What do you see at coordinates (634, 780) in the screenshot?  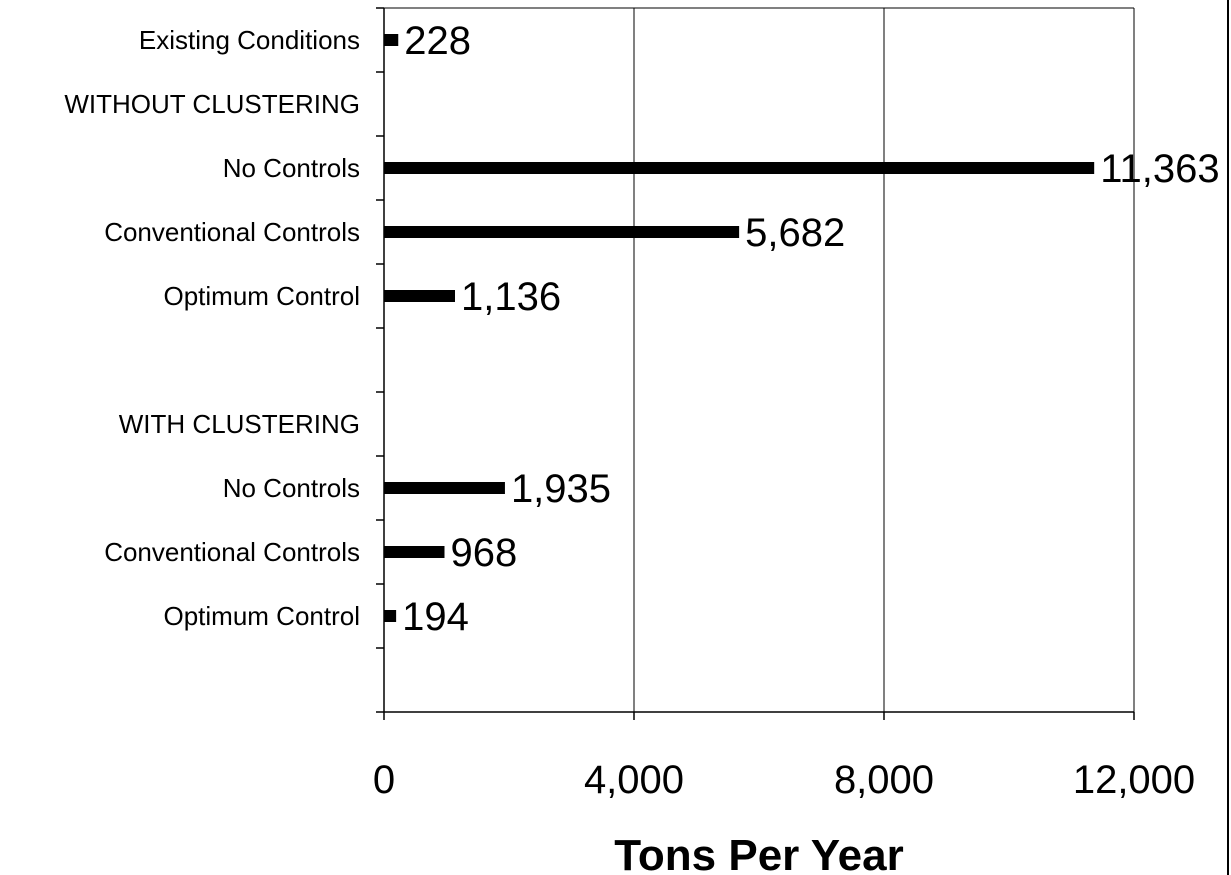 I see `x-tick-label: 4,000` at bounding box center [634, 780].